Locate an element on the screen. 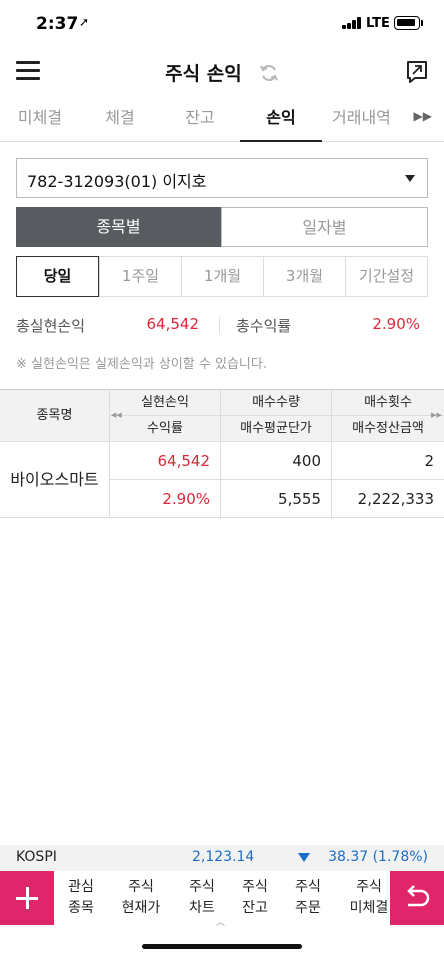 This screenshot has width=444, height=960. scroll-right-icon: ▶▶ is located at coordinates (436, 415).